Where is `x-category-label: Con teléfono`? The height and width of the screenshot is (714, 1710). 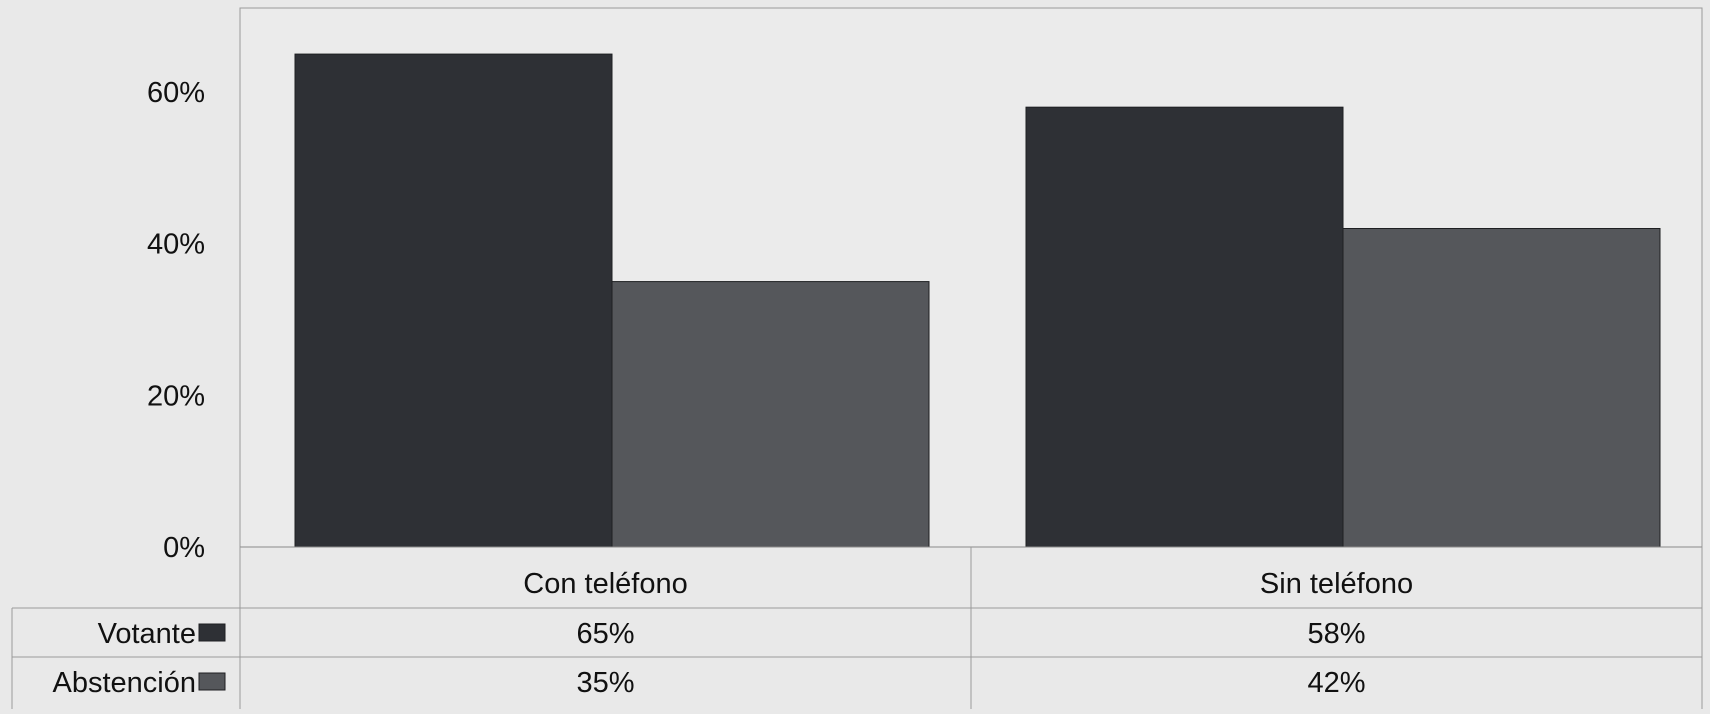 x-category-label: Con teléfono is located at coordinates (605, 584).